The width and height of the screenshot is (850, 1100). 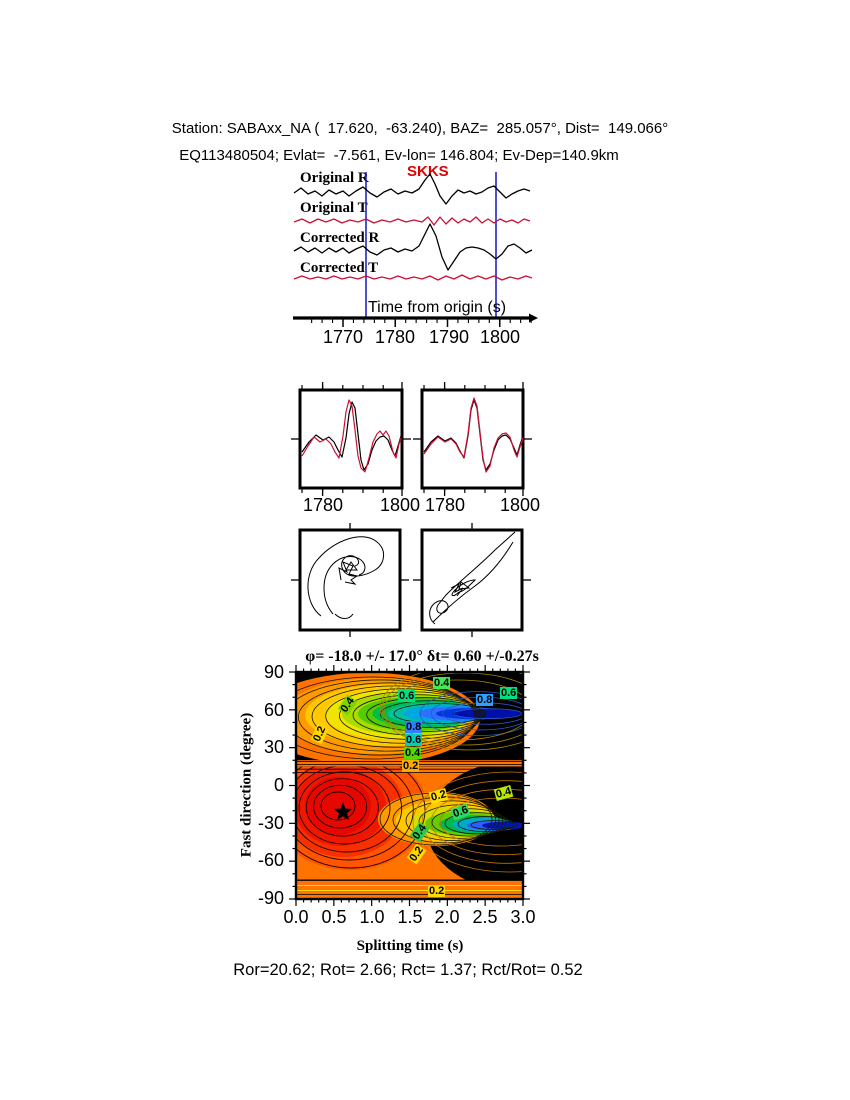 I want to click on ytick-neg90: -90, so click(x=270, y=898).